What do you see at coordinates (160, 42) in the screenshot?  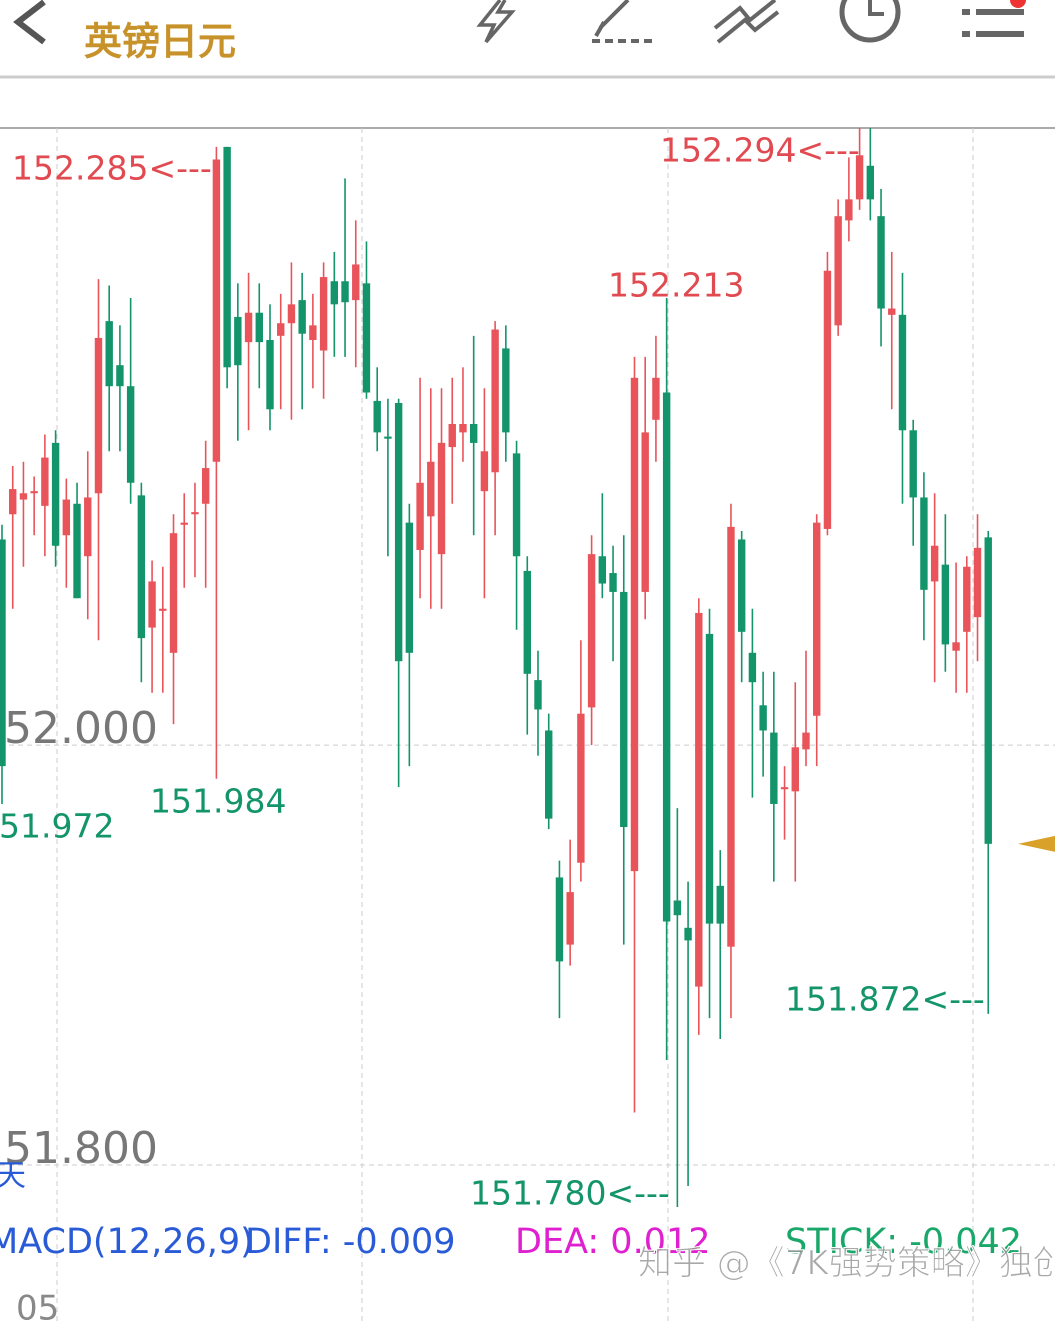 I see `symbol-title: 英镑日元` at bounding box center [160, 42].